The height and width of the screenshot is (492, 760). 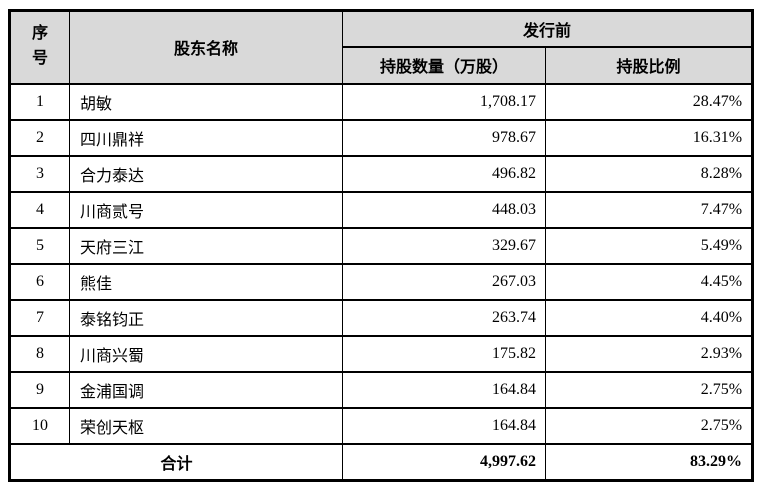 What do you see at coordinates (39, 173) in the screenshot?
I see `row-index-cell: 3` at bounding box center [39, 173].